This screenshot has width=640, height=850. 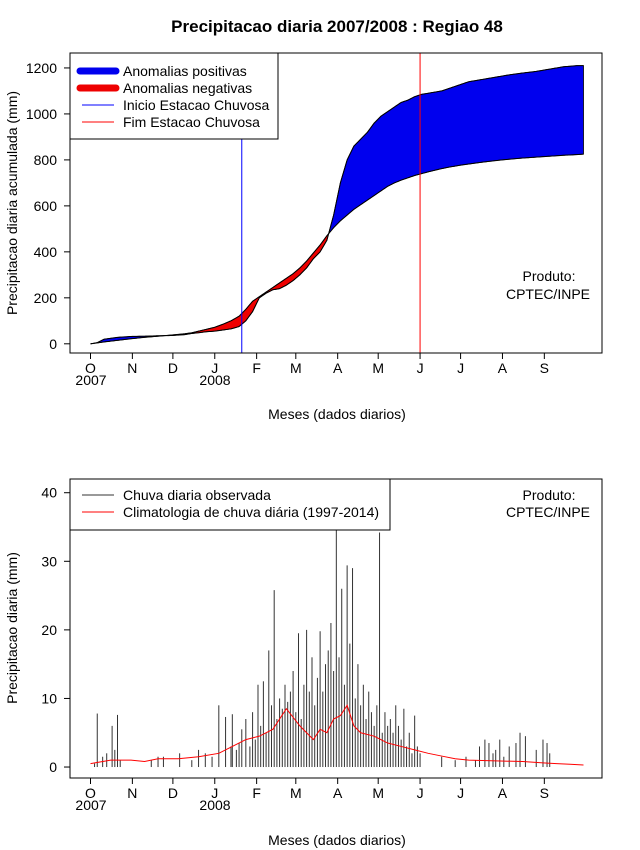 What do you see at coordinates (41, 68) in the screenshot?
I see `y-tick-label: 1200` at bounding box center [41, 68].